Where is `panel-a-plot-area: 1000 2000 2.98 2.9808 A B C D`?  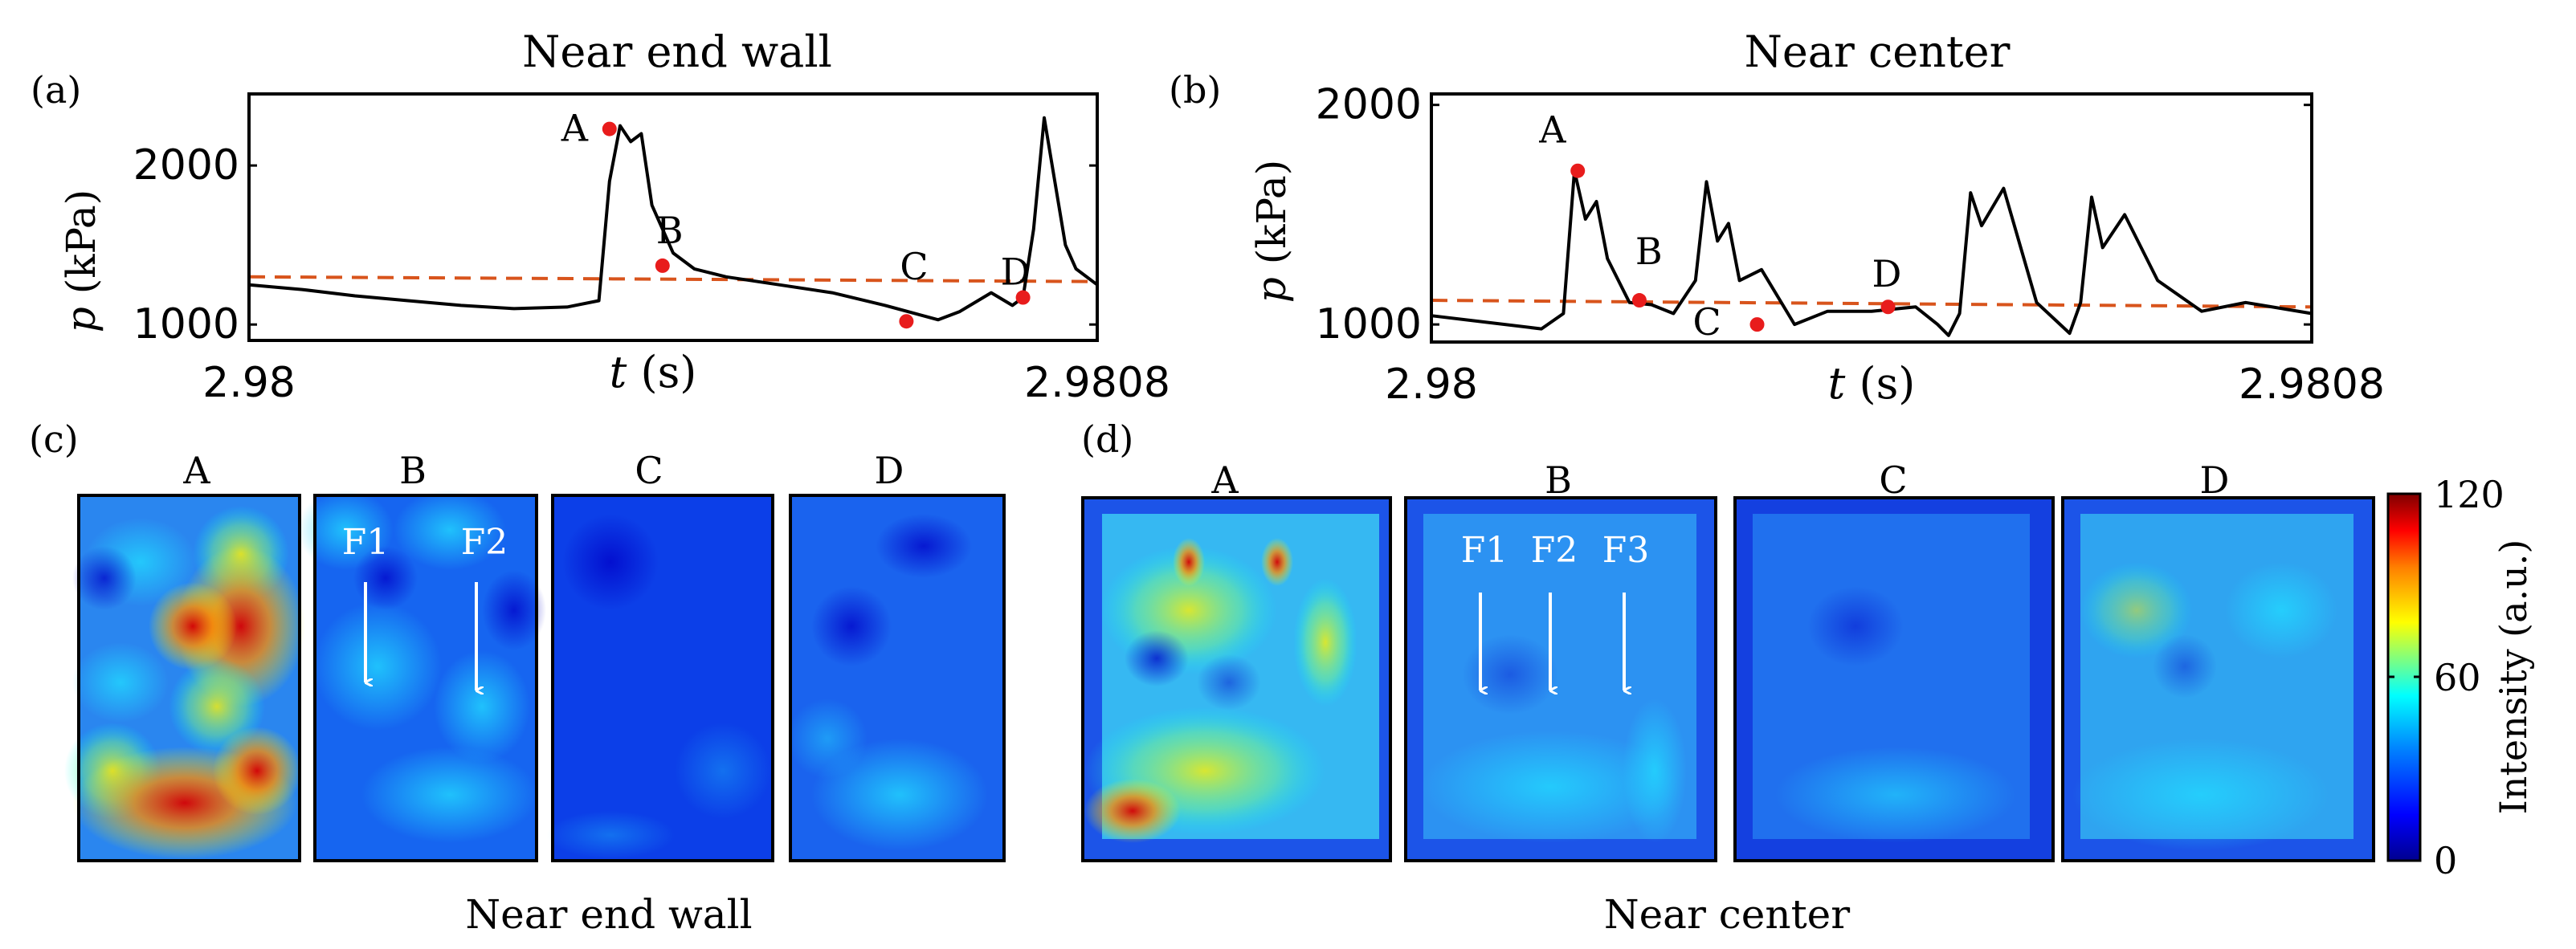
panel-a-plot-area: 1000 2000 2.98 2.9808 A B C D is located at coordinates (651, 257).